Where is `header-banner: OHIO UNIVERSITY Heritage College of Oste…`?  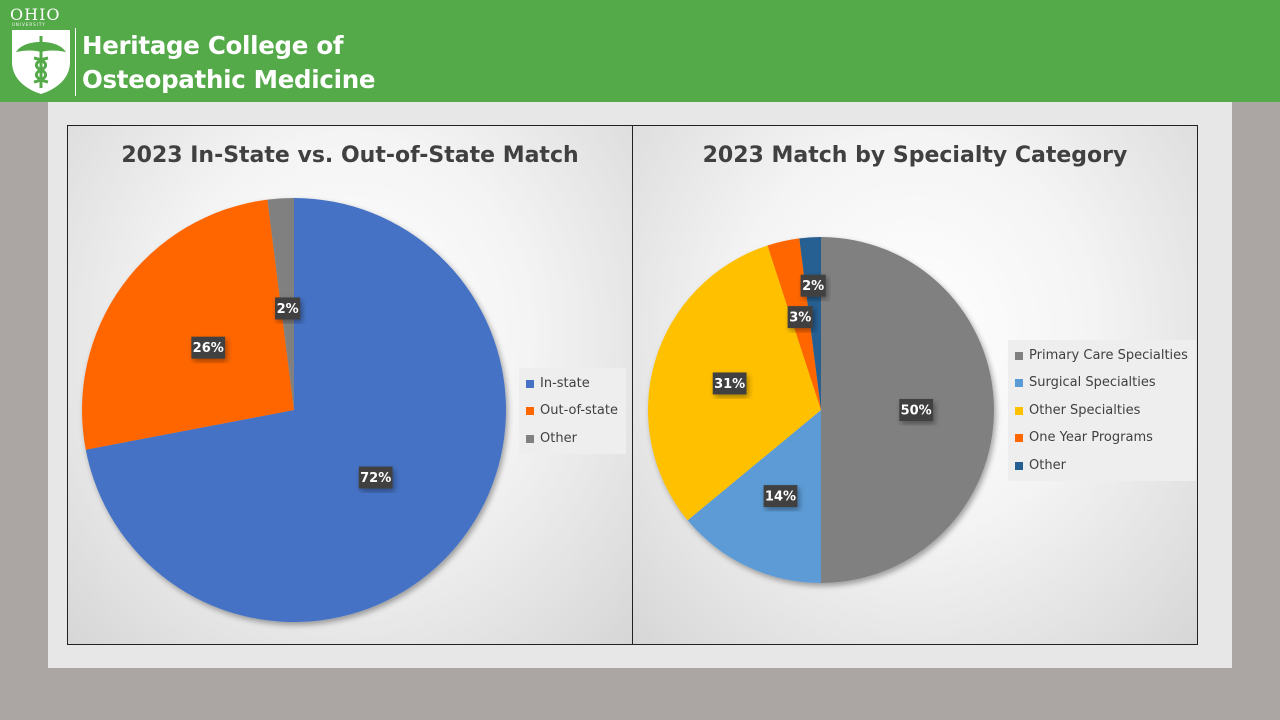
header-banner: OHIO UNIVERSITY Heritage College of Oste… is located at coordinates (640, 51).